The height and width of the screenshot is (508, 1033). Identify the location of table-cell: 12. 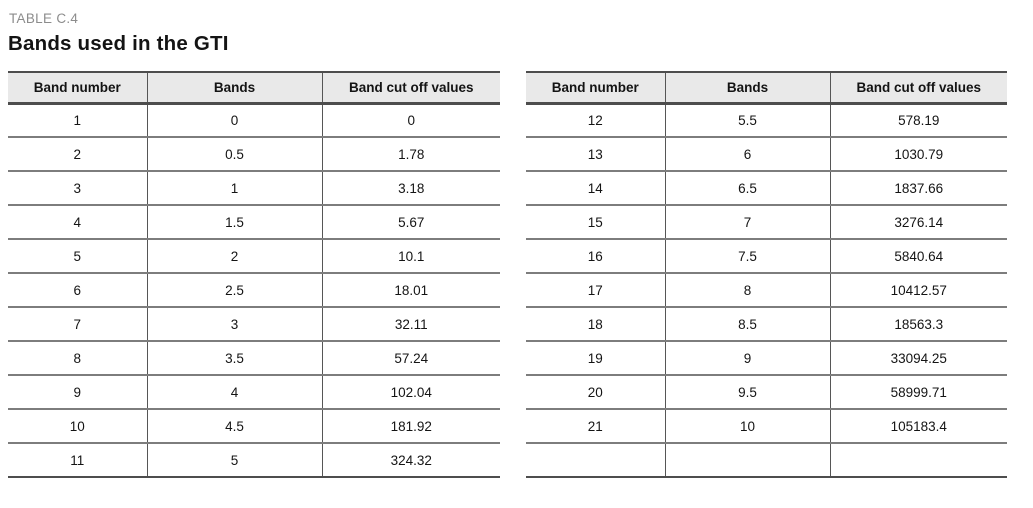
(595, 120).